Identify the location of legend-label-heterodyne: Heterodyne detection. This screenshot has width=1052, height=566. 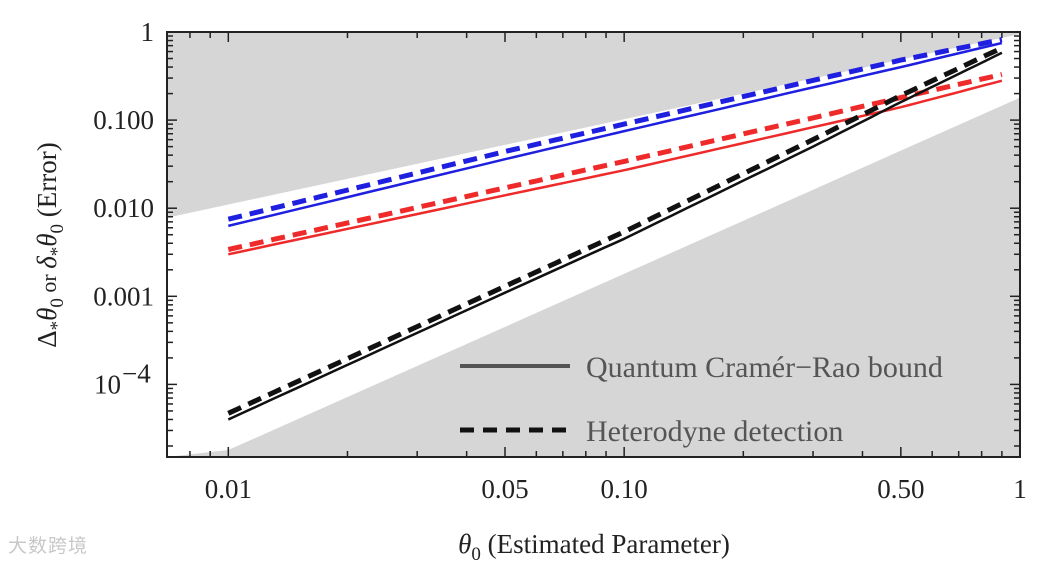
(714, 431).